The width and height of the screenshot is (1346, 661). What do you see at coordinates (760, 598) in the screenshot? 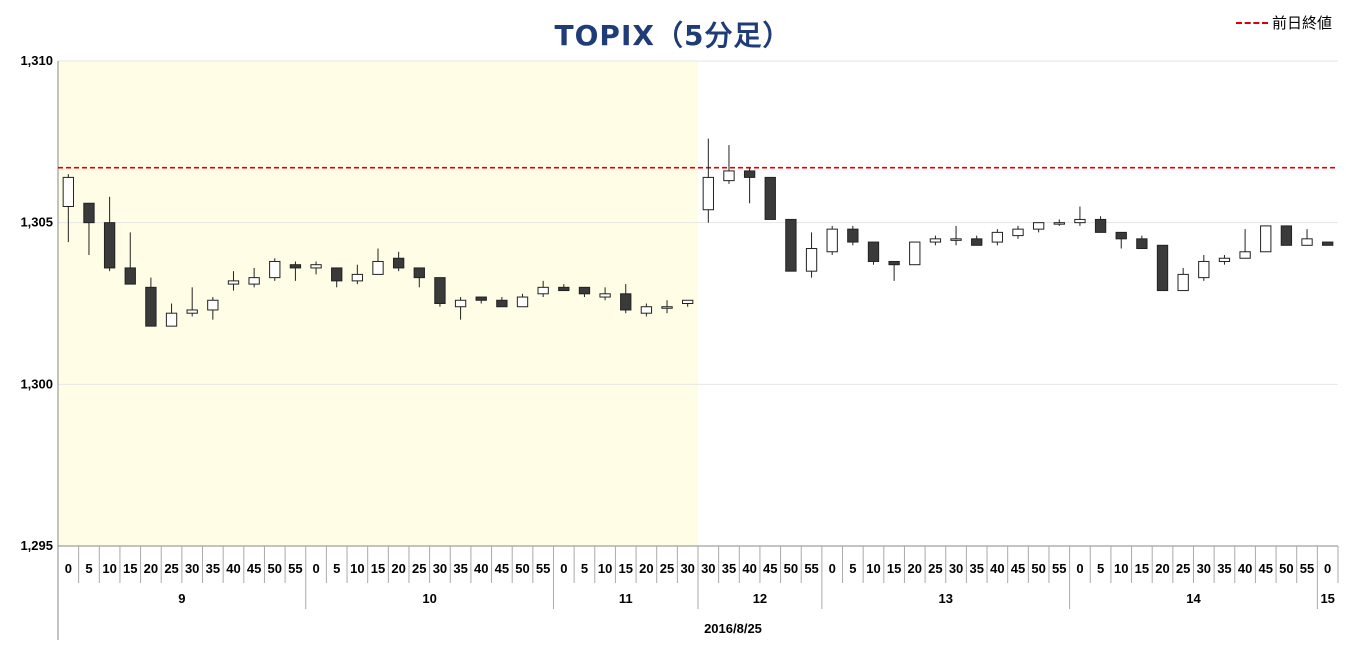
I see `hour-group-label: 12` at bounding box center [760, 598].